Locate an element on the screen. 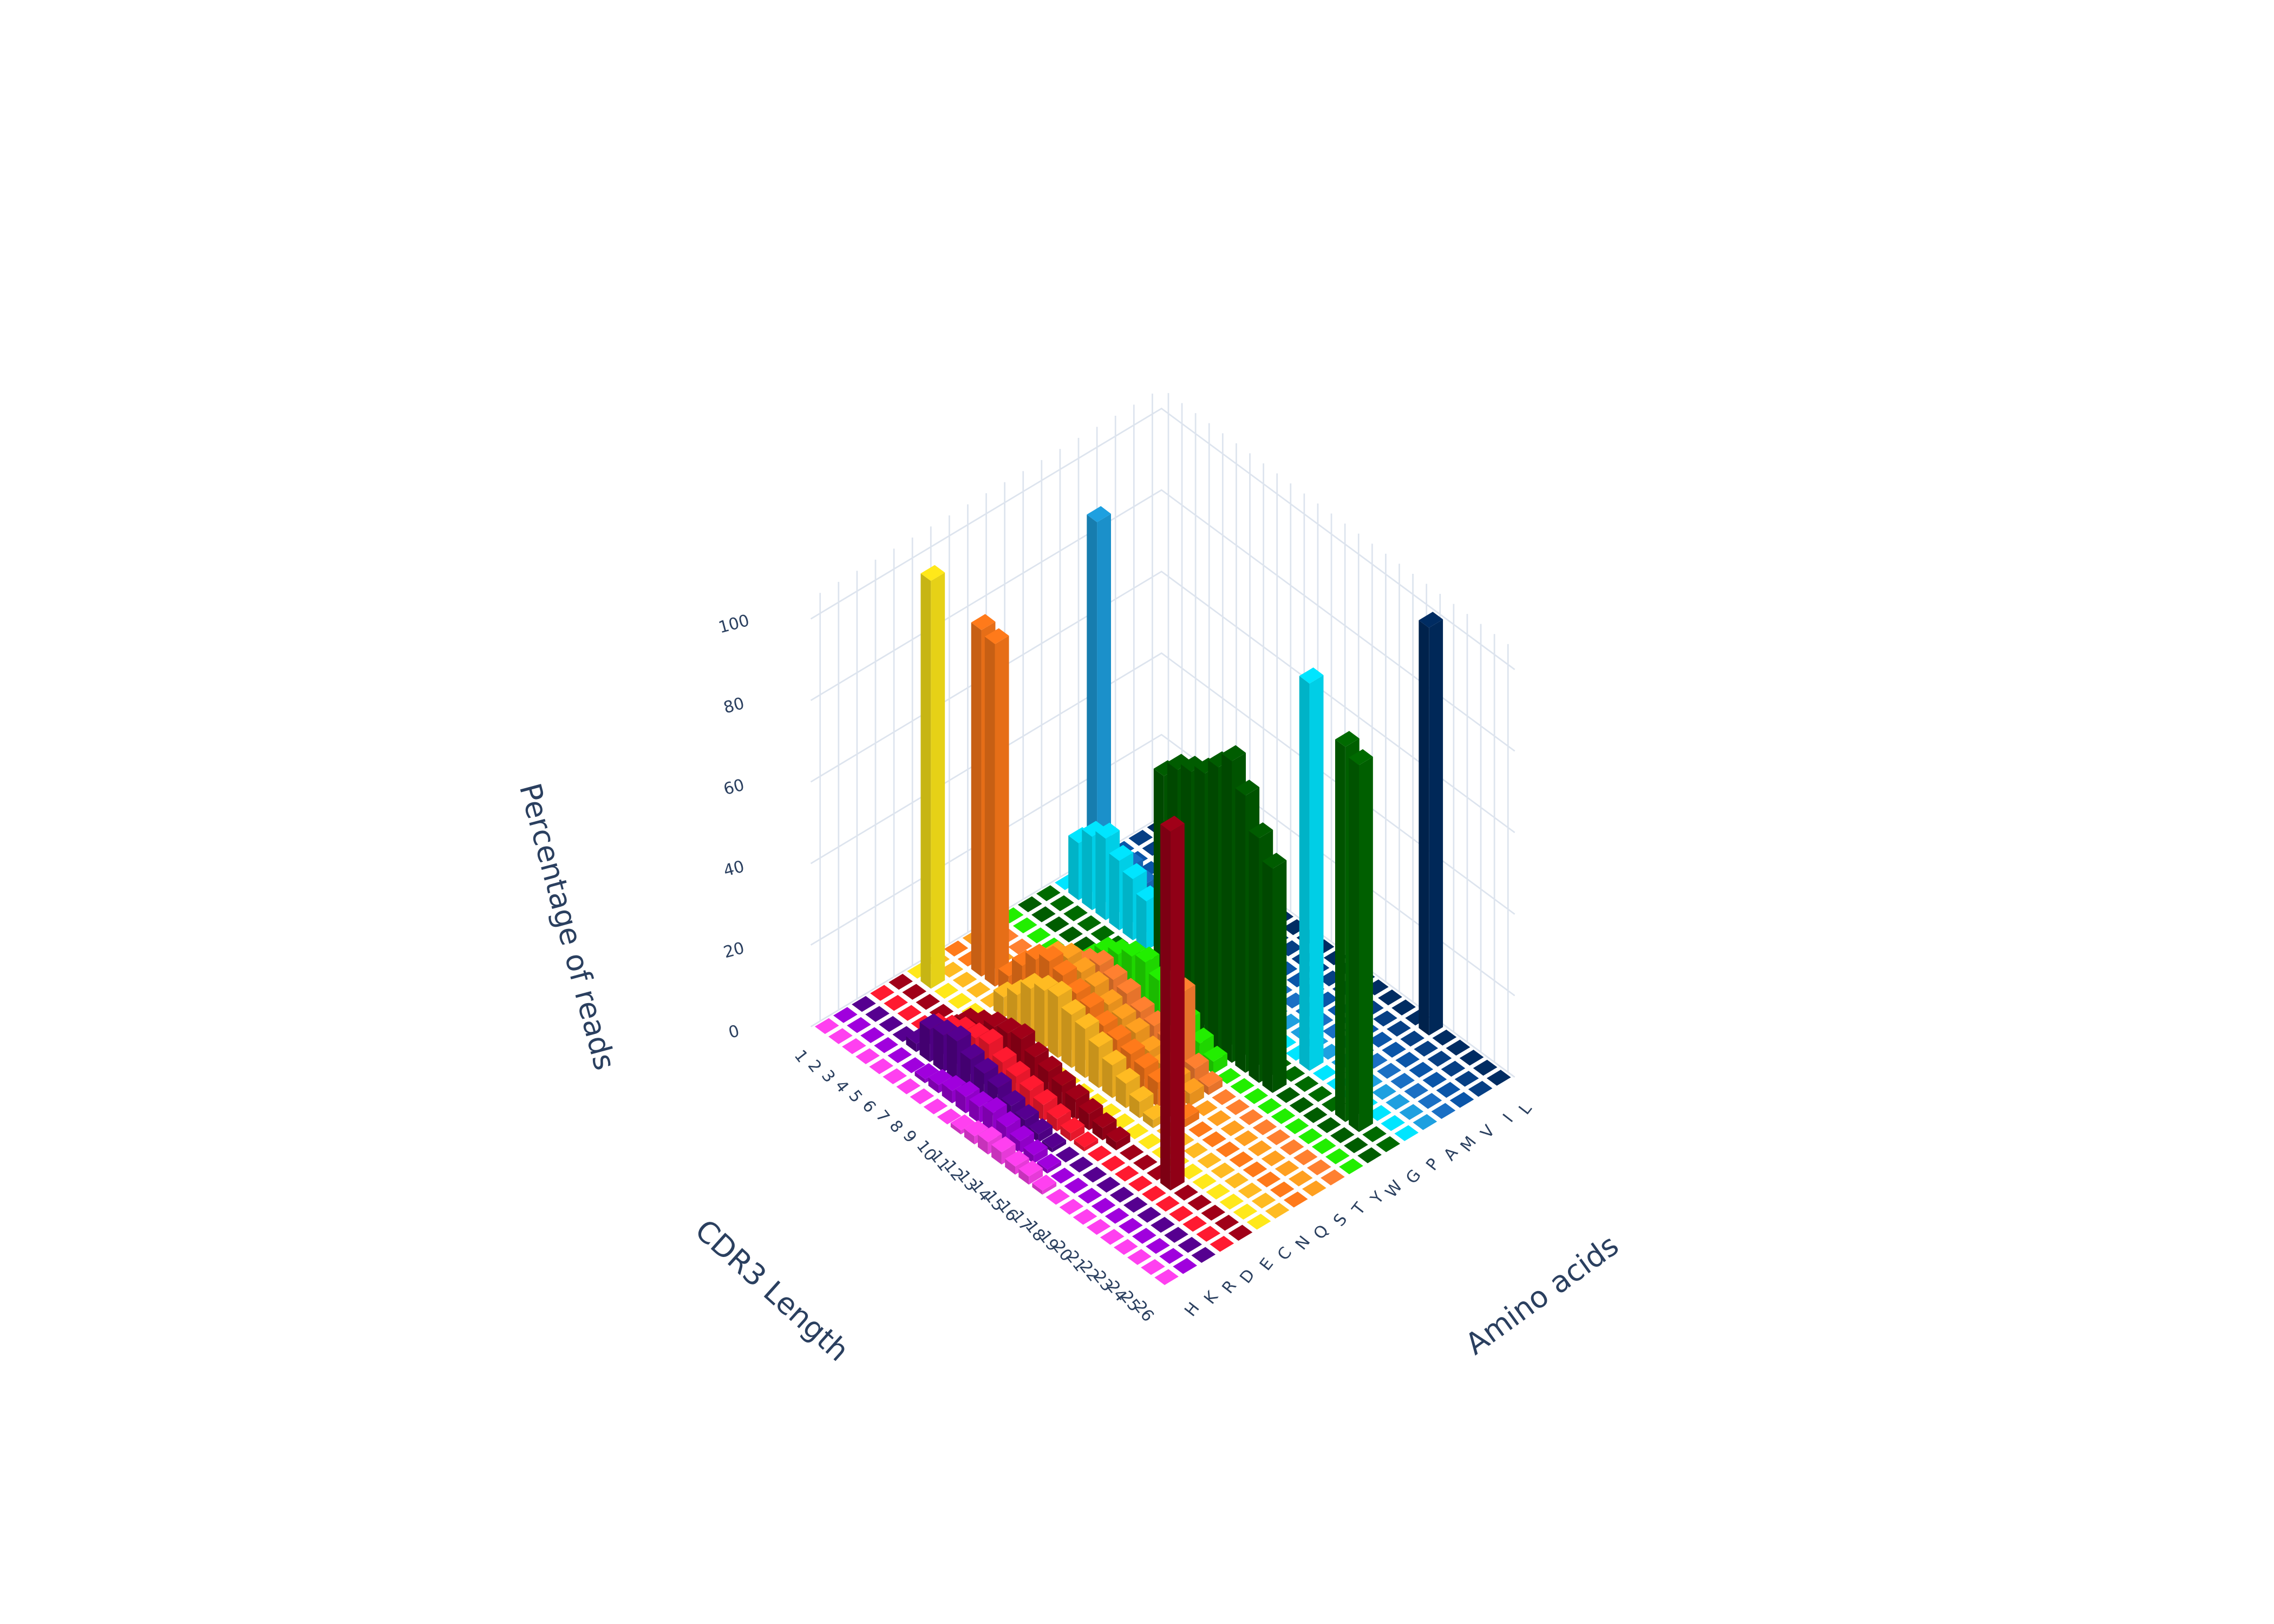 The height and width of the screenshot is (1624, 2274). x-axis-title: Amino acids is located at coordinates (1542, 1295).